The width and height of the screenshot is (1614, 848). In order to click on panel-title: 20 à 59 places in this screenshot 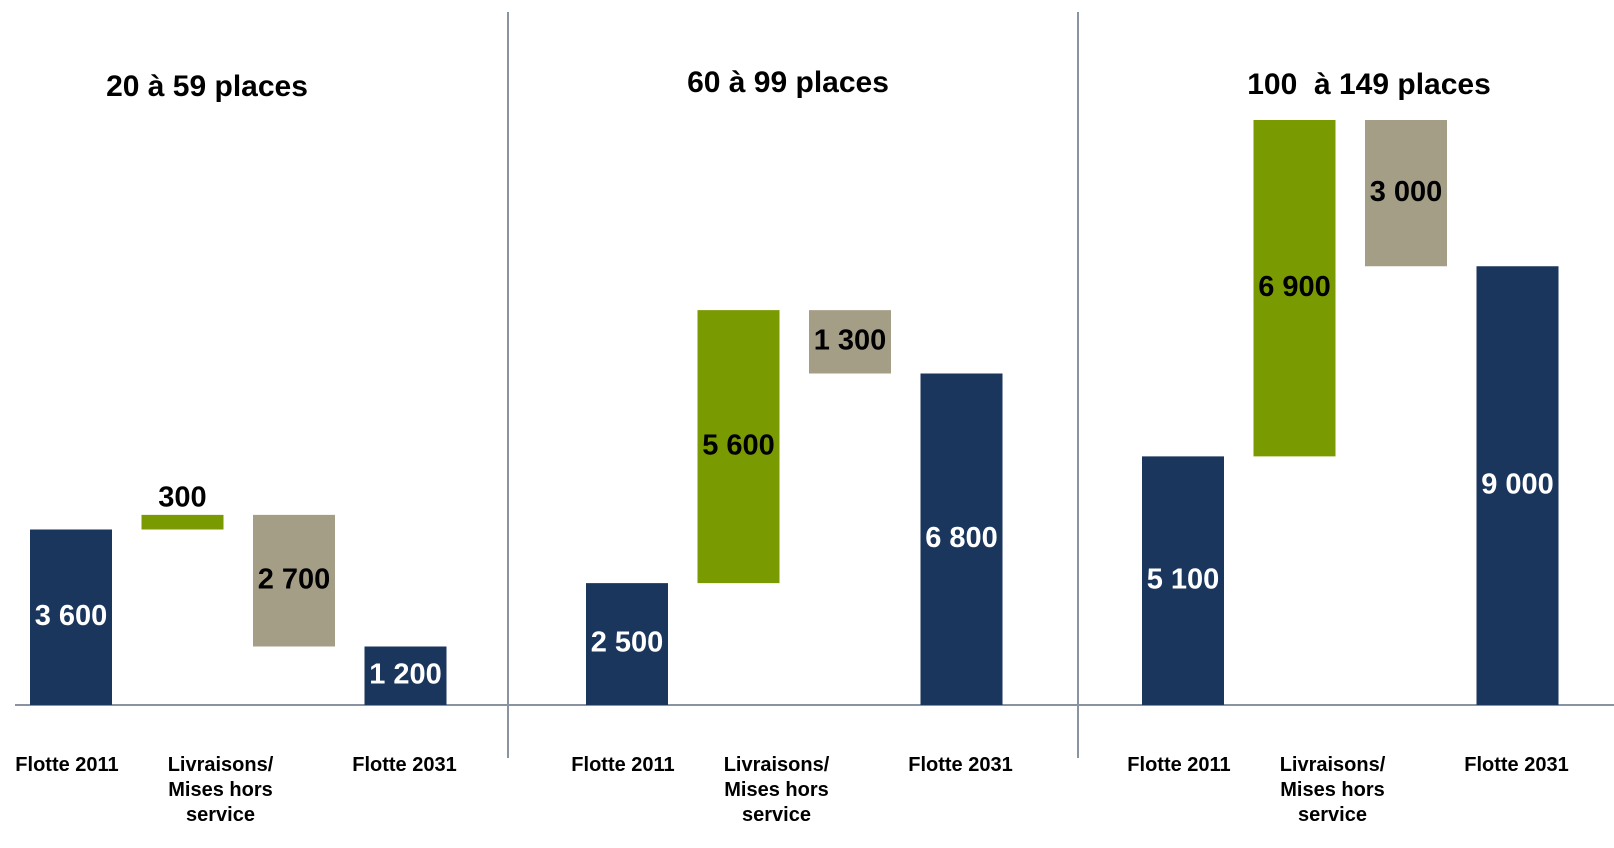, I will do `click(207, 86)`.